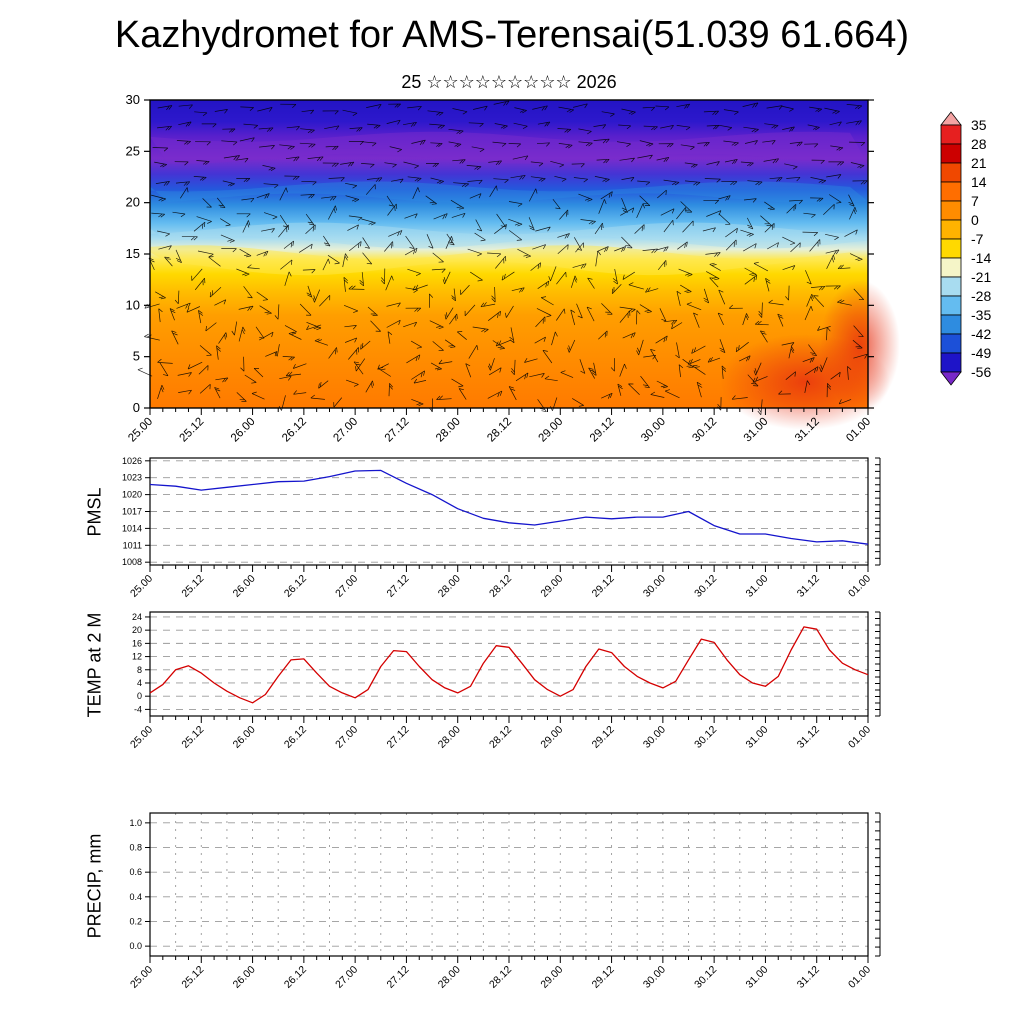 This screenshot has width=1024, height=1024. Describe the element at coordinates (979, 182) in the screenshot. I see `colorbar-label: 14` at that location.